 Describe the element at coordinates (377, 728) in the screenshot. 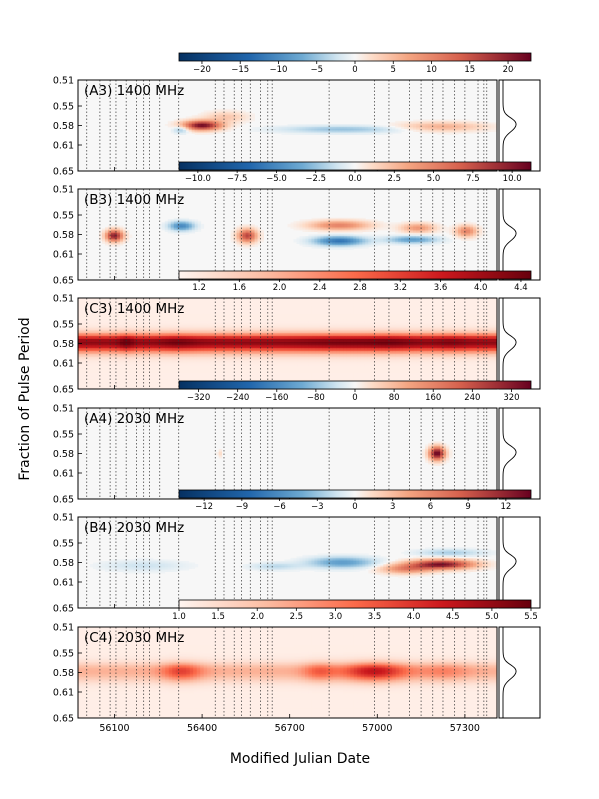

I see `x-tick-label: 57000` at that location.